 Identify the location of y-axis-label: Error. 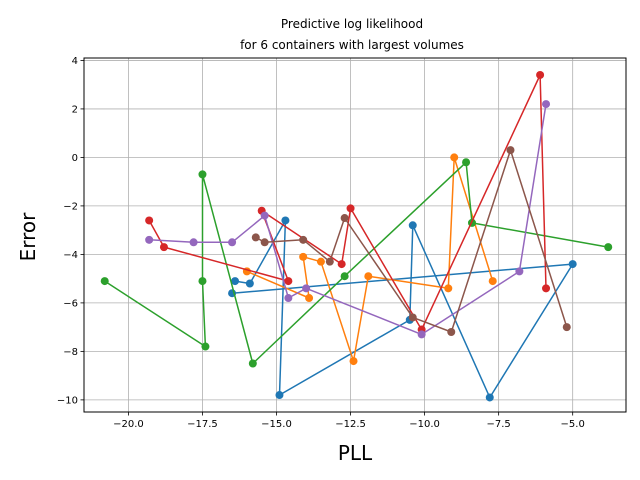
(28, 237).